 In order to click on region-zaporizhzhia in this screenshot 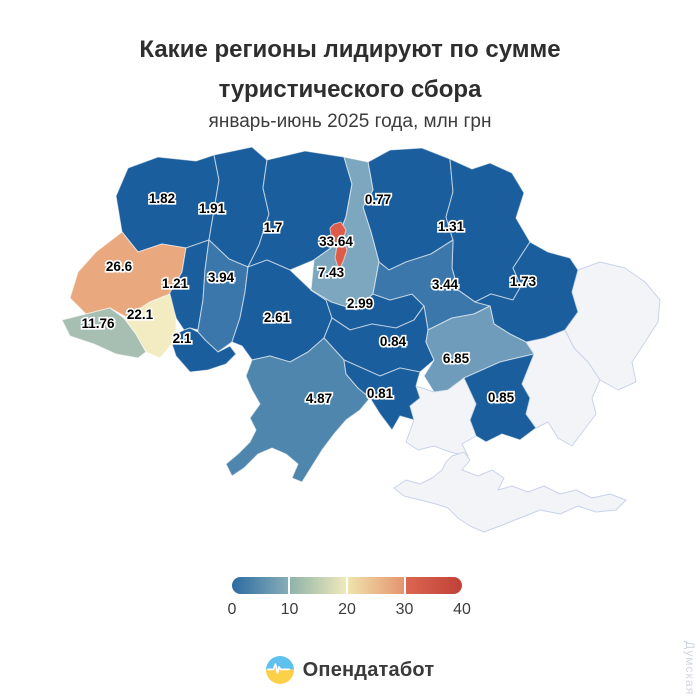, I will do `click(500, 398)`.